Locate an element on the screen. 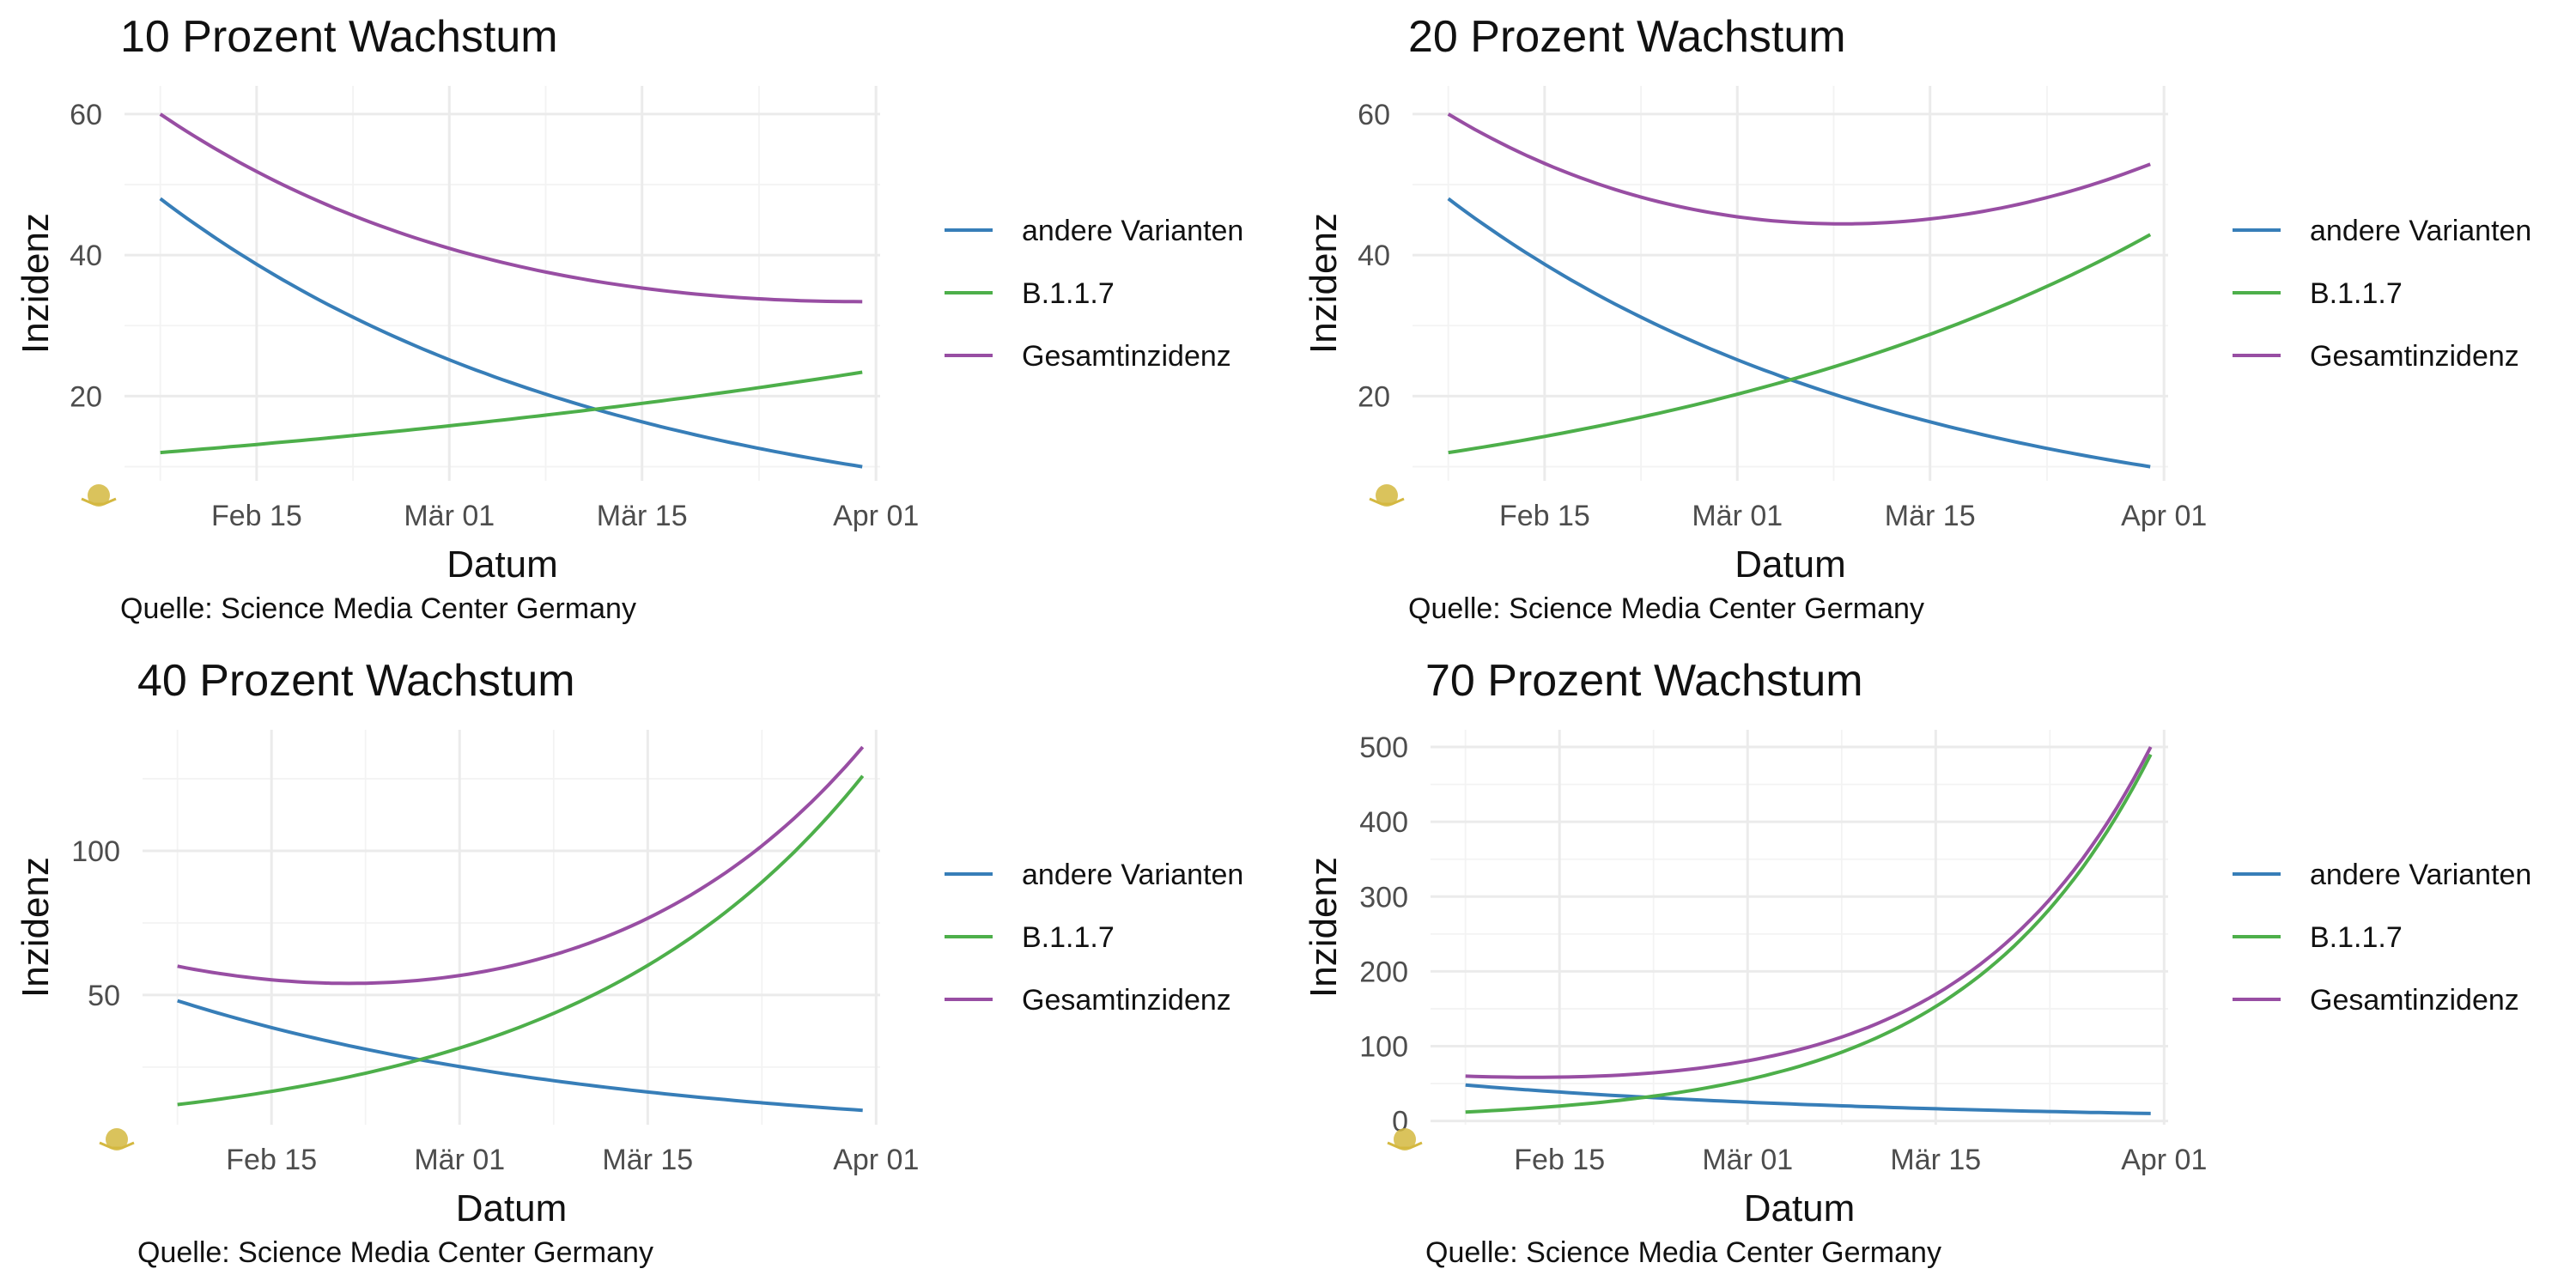 The height and width of the screenshot is (1287, 2576). chart-title: 70 Prozent Wachstum is located at coordinates (1644, 681).